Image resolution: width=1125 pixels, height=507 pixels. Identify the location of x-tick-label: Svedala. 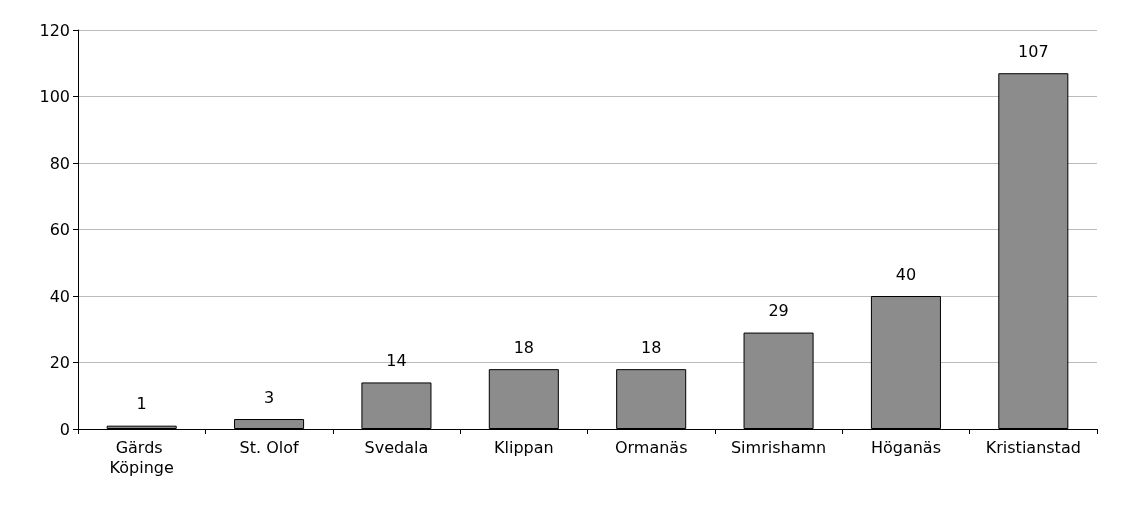
(396, 447).